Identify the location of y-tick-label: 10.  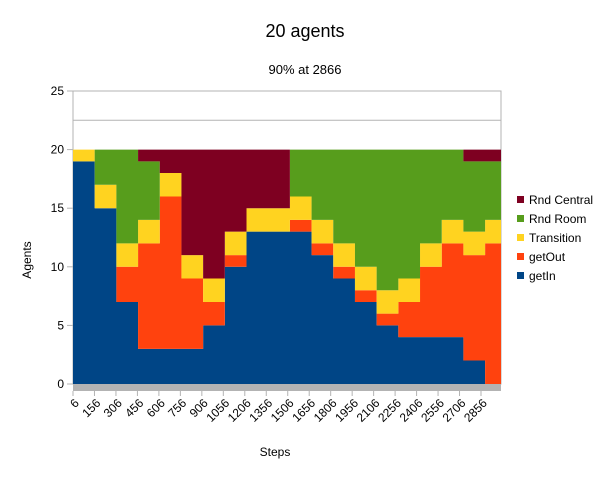
(58, 267).